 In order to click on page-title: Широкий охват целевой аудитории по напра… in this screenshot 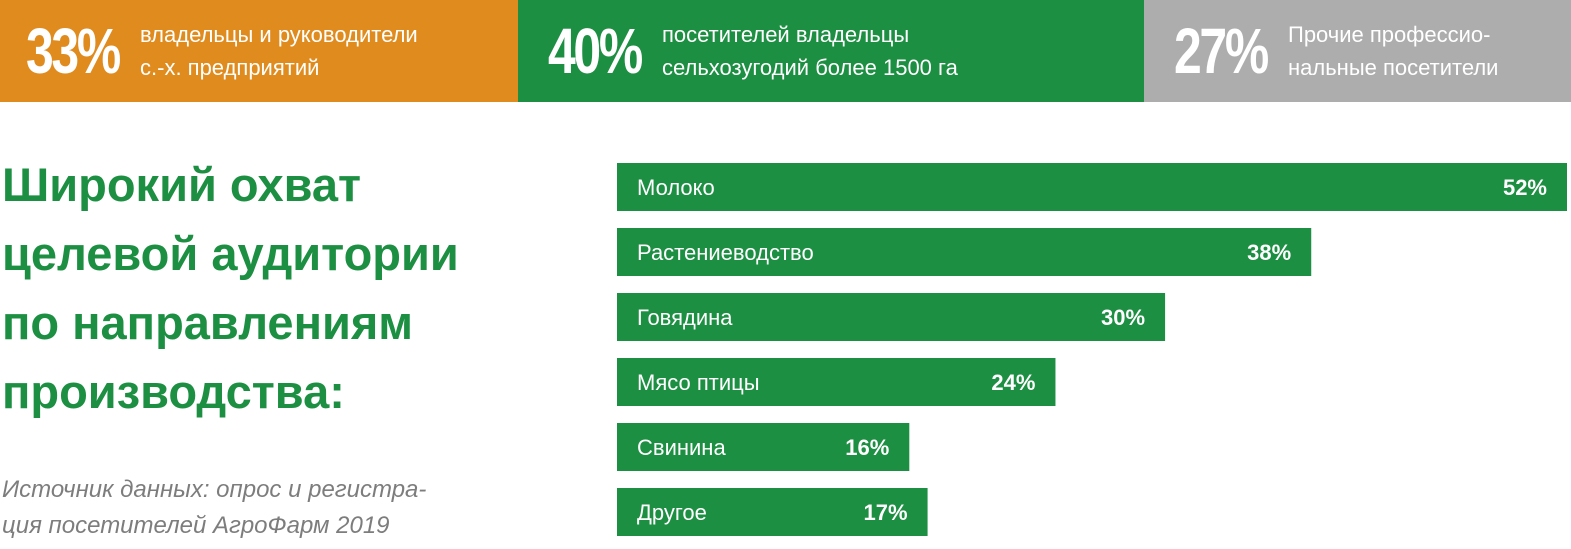, I will do `click(230, 288)`.